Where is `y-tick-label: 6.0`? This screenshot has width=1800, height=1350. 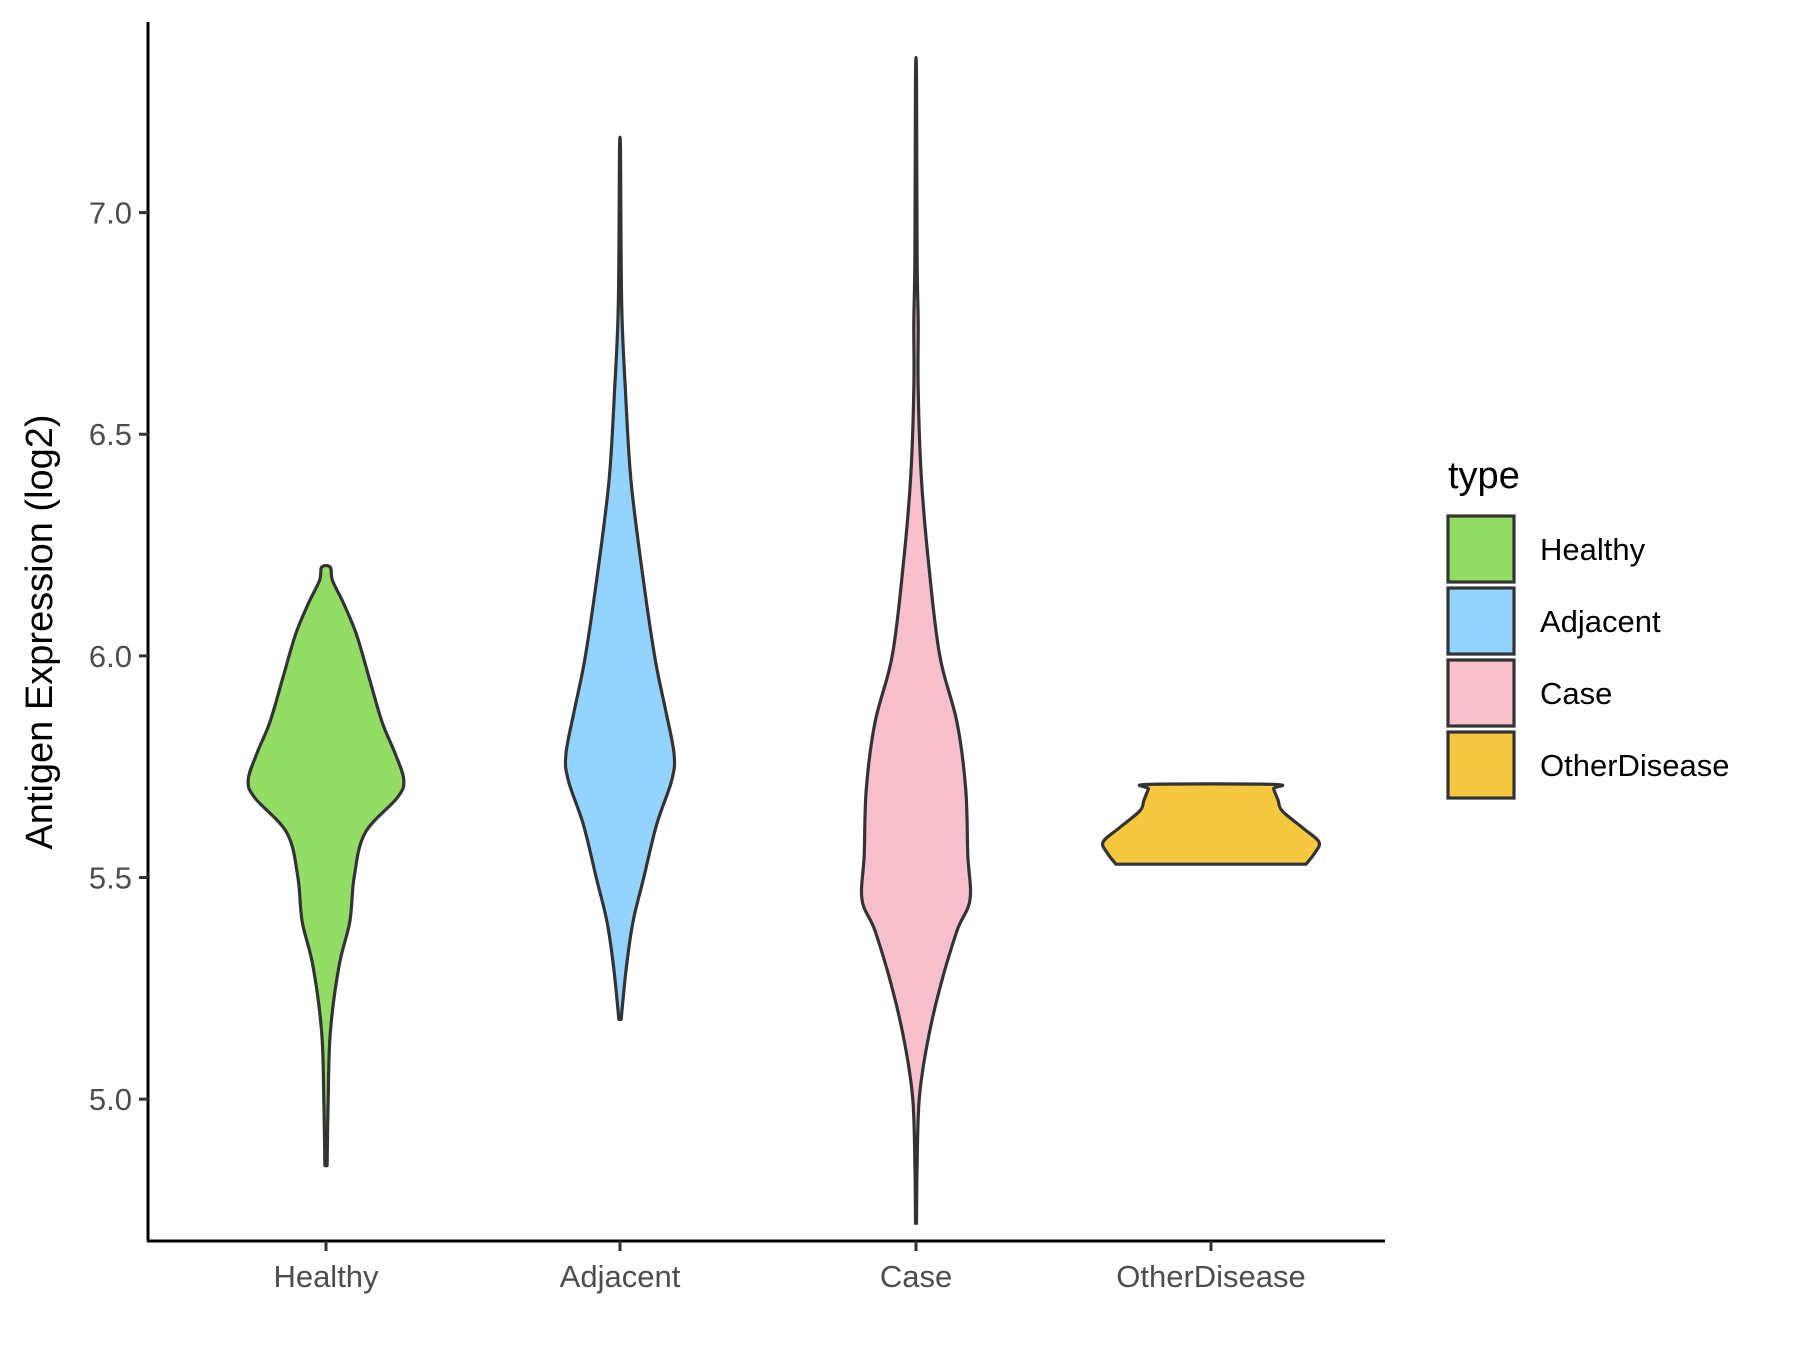 y-tick-label: 6.0 is located at coordinates (110, 656).